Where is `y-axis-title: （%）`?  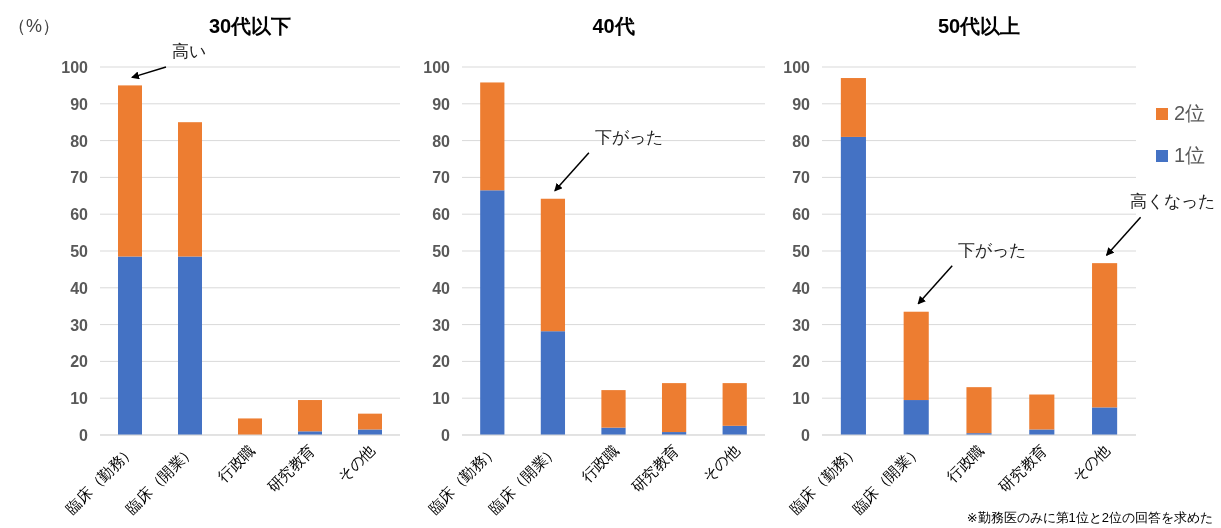 y-axis-title: （%） is located at coordinates (34, 26).